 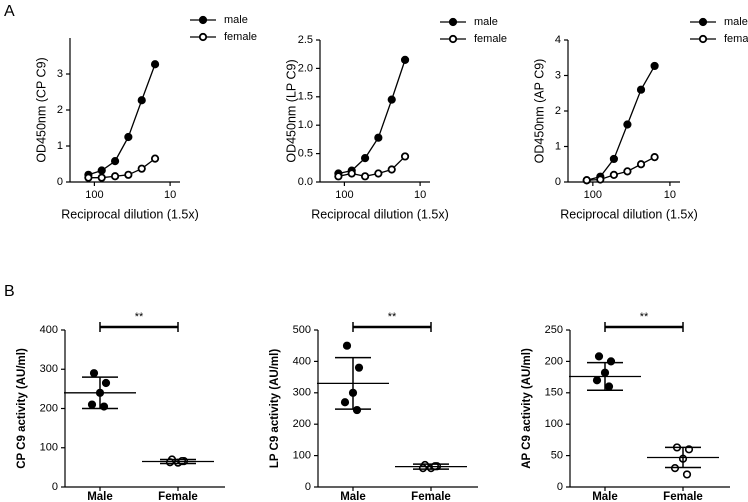 What do you see at coordinates (275, 408) in the screenshot?
I see `y-axis-title: LP C9 activity (AU/ml)` at bounding box center [275, 408].